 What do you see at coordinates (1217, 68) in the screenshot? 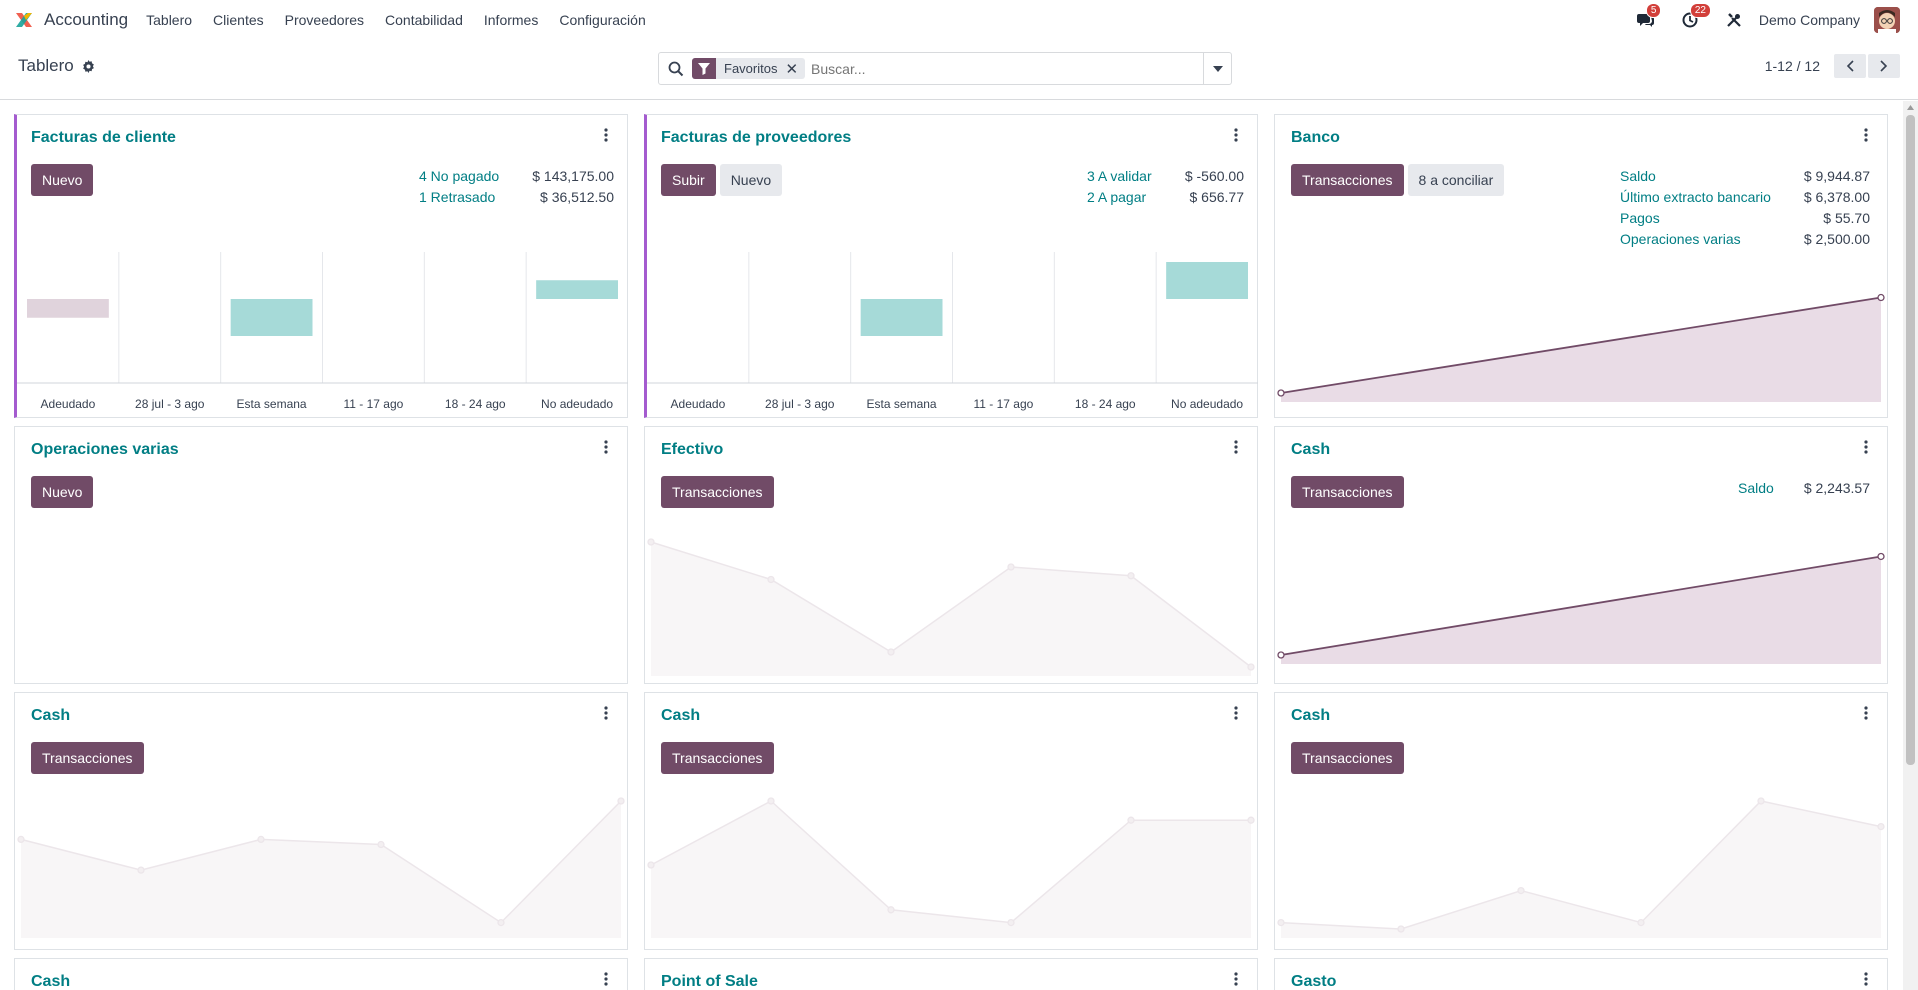
I see `search-options-toggle` at bounding box center [1217, 68].